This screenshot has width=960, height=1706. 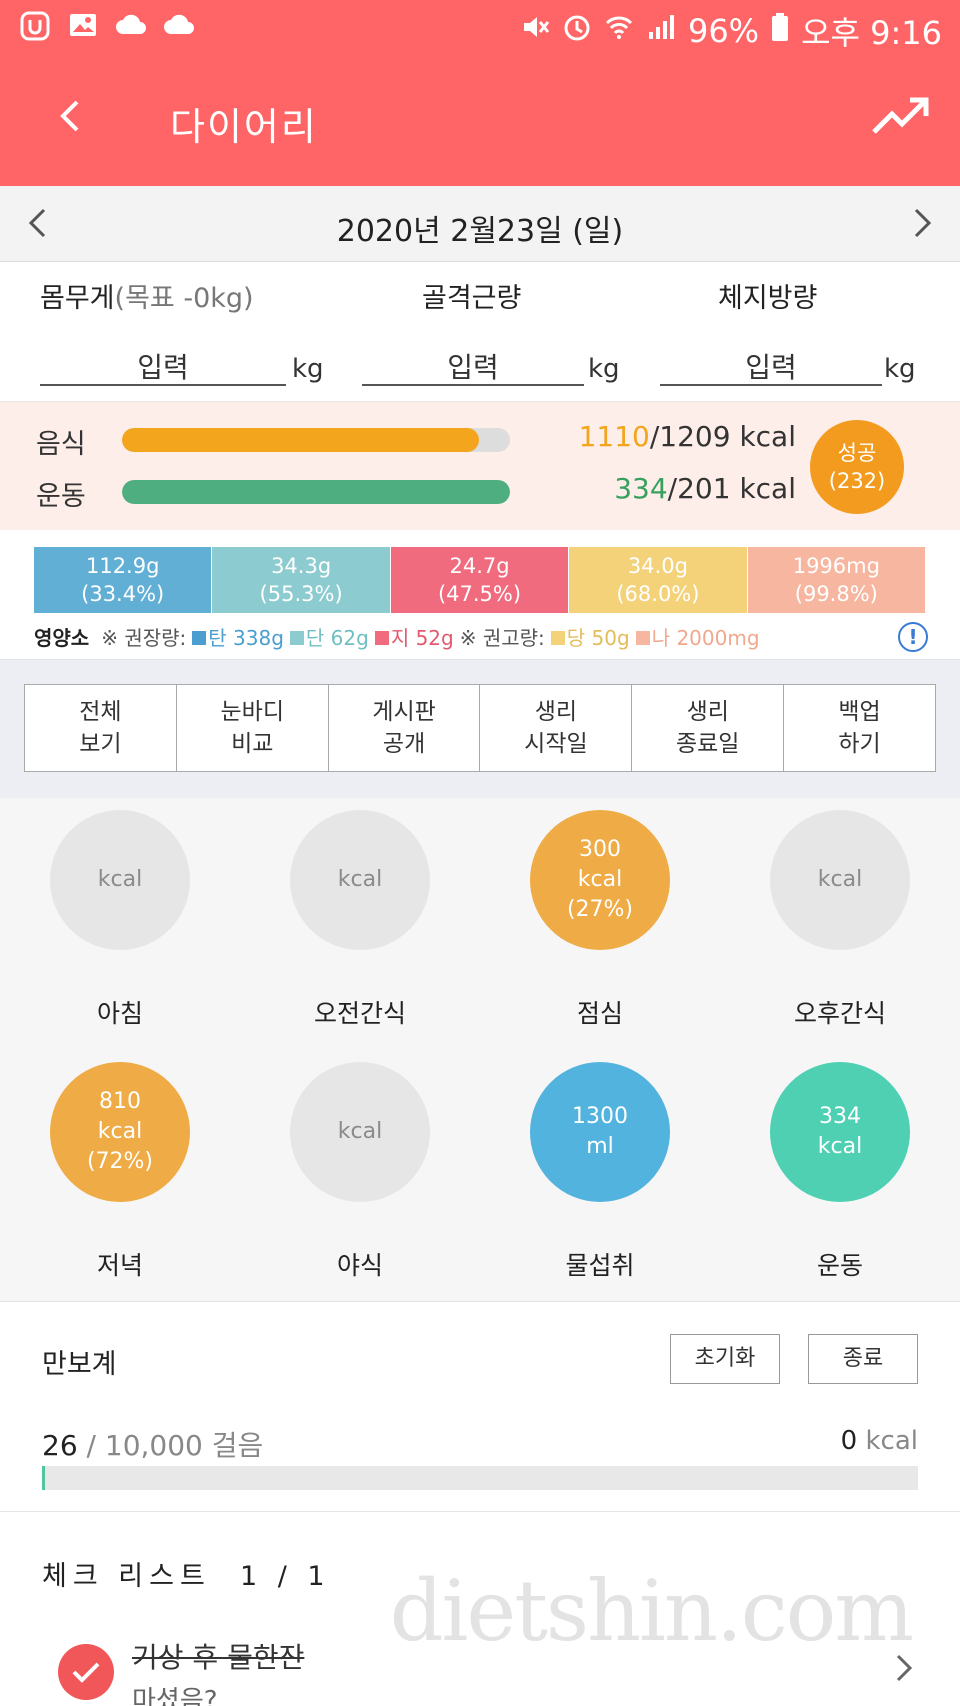 What do you see at coordinates (857, 467) in the screenshot?
I see `success-badge: 성공 (232)` at bounding box center [857, 467].